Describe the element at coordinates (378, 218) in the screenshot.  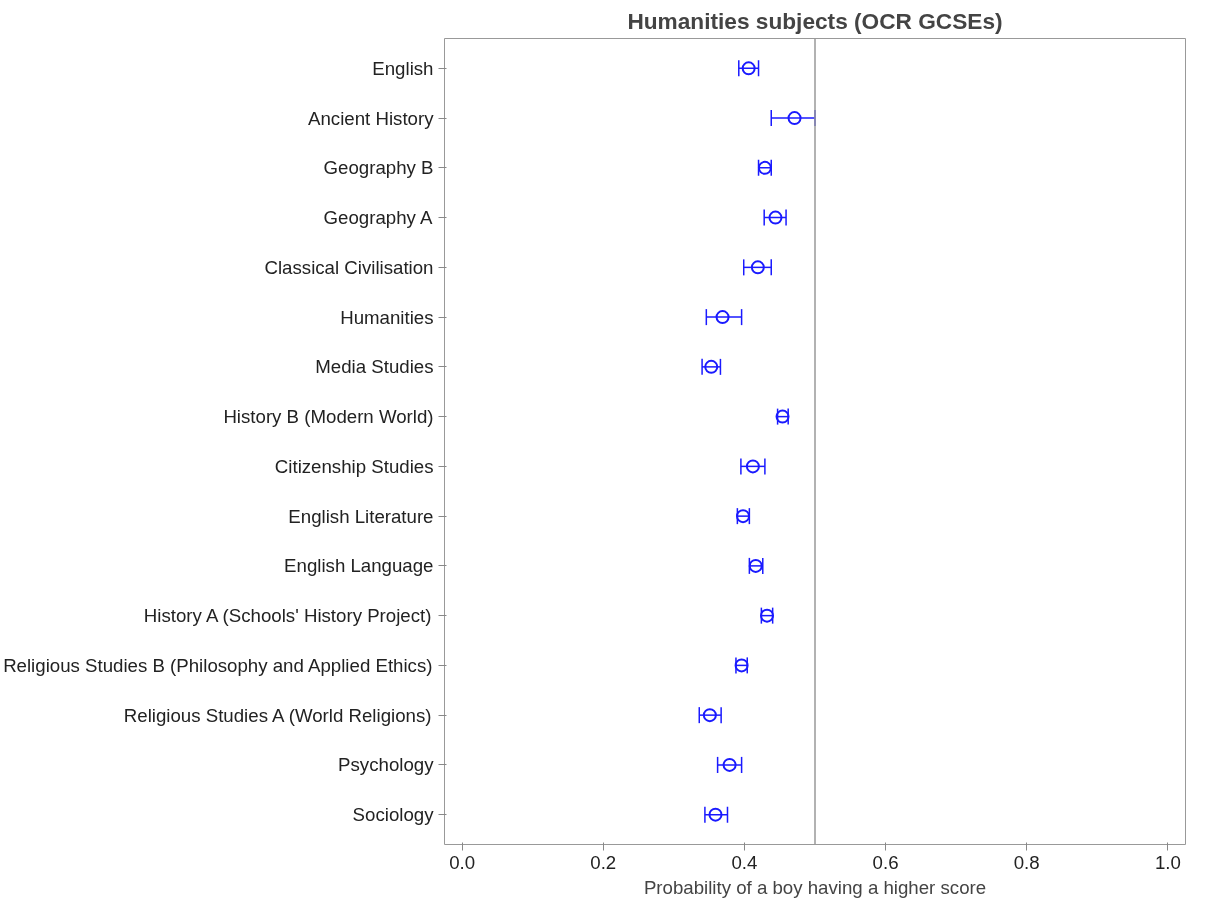
I see `y-tick-label: Geography A` at that location.